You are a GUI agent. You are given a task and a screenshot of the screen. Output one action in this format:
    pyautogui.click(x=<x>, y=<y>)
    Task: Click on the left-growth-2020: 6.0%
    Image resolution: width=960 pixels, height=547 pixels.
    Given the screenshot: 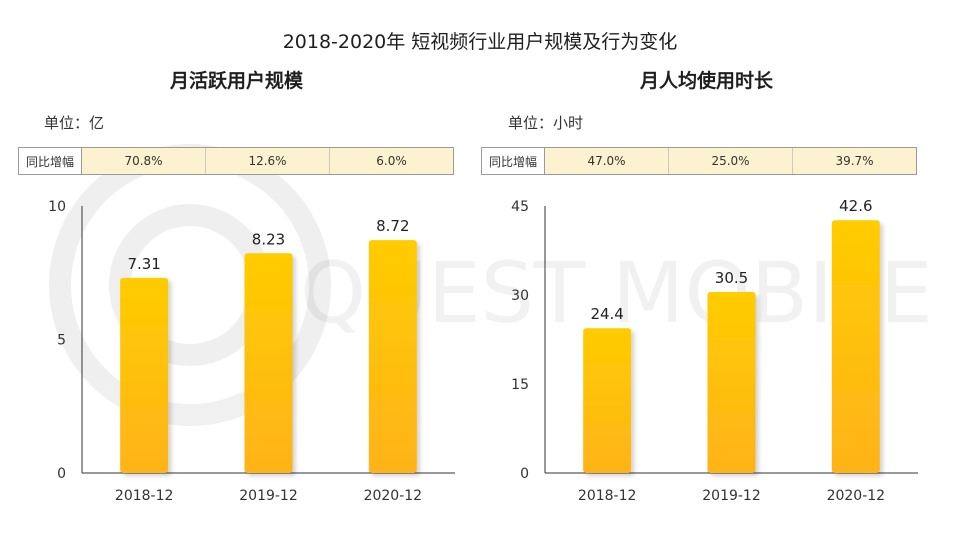 What is the action you would take?
    pyautogui.click(x=391, y=161)
    